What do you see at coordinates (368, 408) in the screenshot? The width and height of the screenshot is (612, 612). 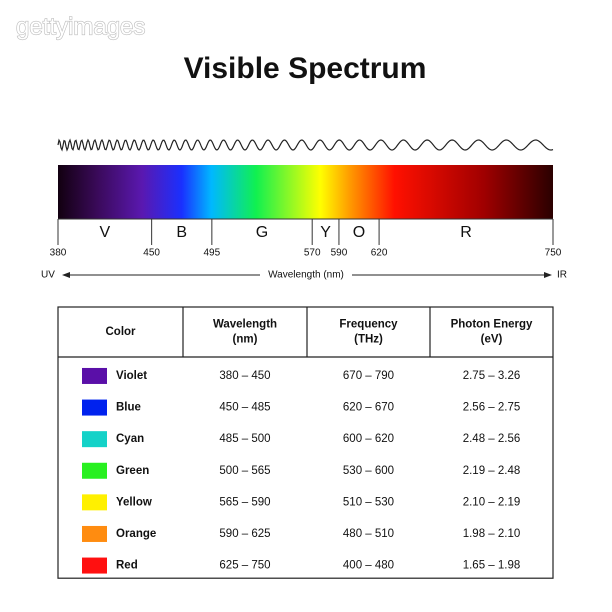 I see `table-cell: 620 – 670` at bounding box center [368, 408].